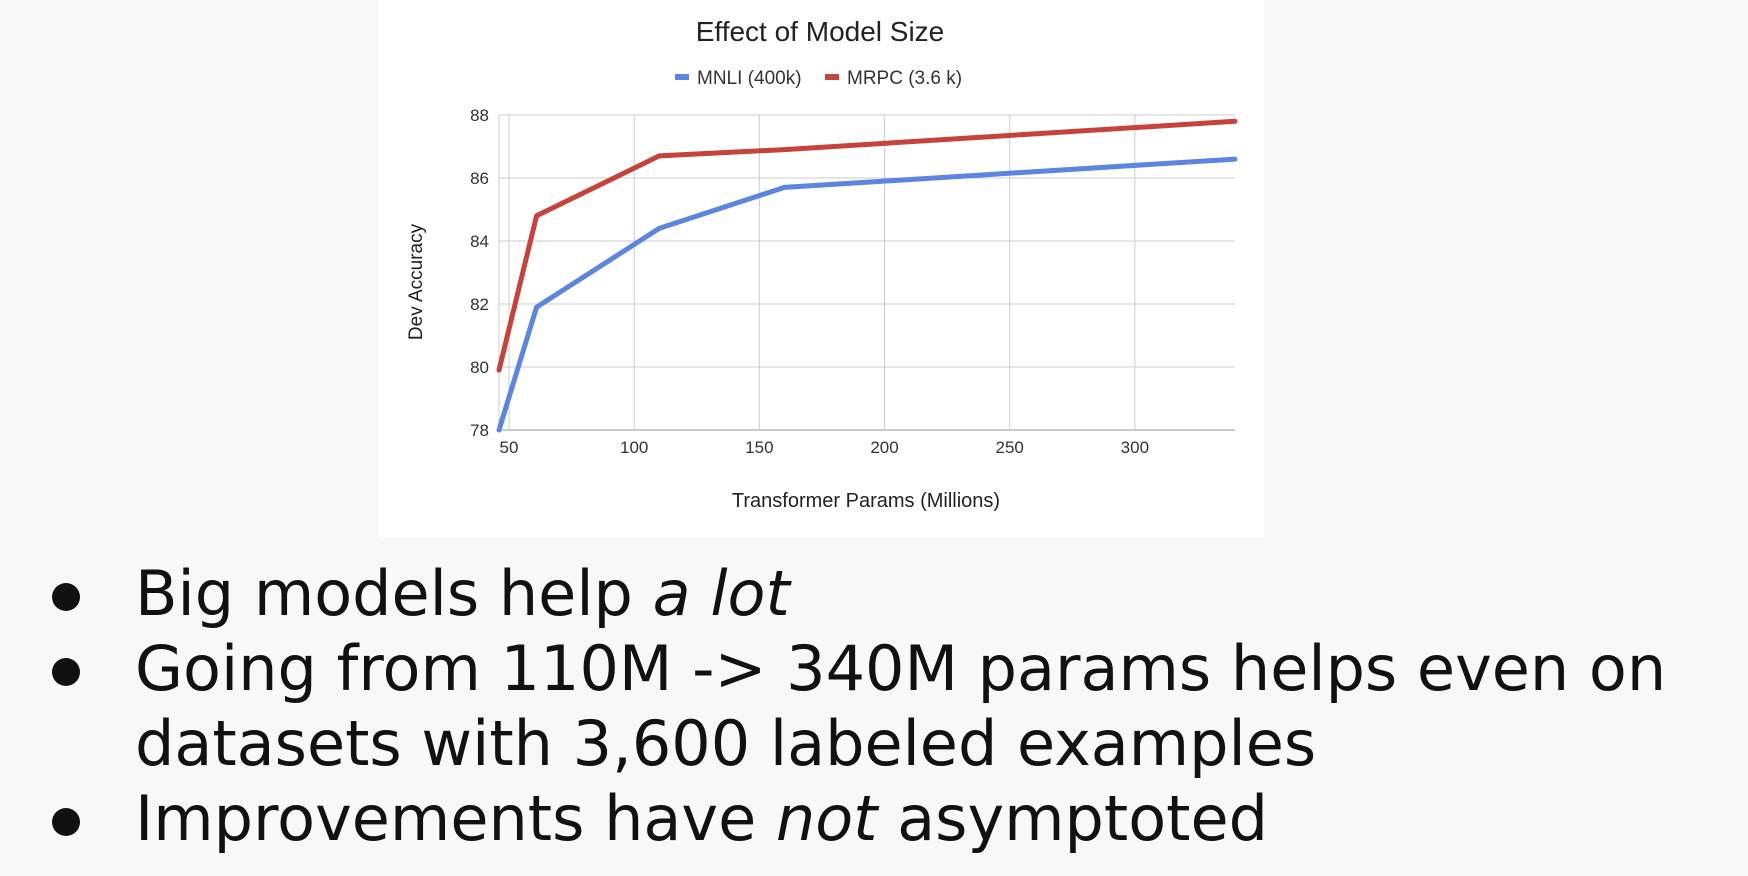 The width and height of the screenshot is (1748, 876). Describe the element at coordinates (634, 447) in the screenshot. I see `x-tick-label: 100` at that location.